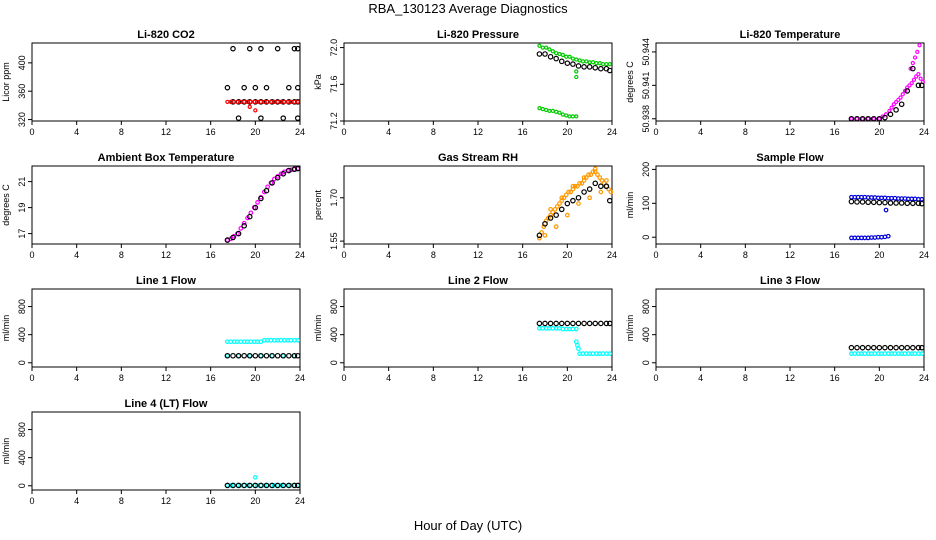 This screenshot has width=936, height=540. What do you see at coordinates (334, 48) in the screenshot?
I see `y-tick-label: 72.0` at bounding box center [334, 48].